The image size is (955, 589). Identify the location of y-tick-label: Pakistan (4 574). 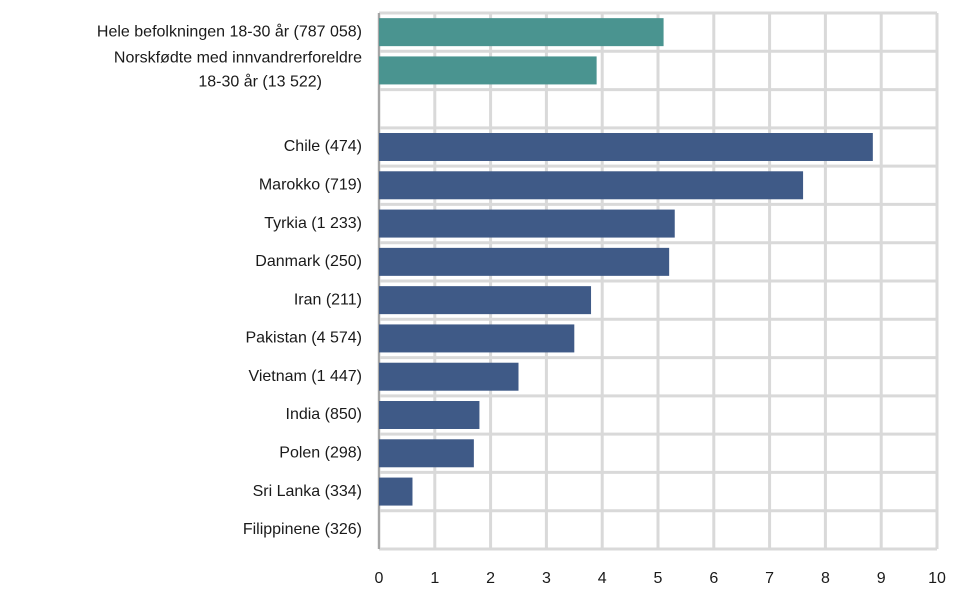
(303, 338).